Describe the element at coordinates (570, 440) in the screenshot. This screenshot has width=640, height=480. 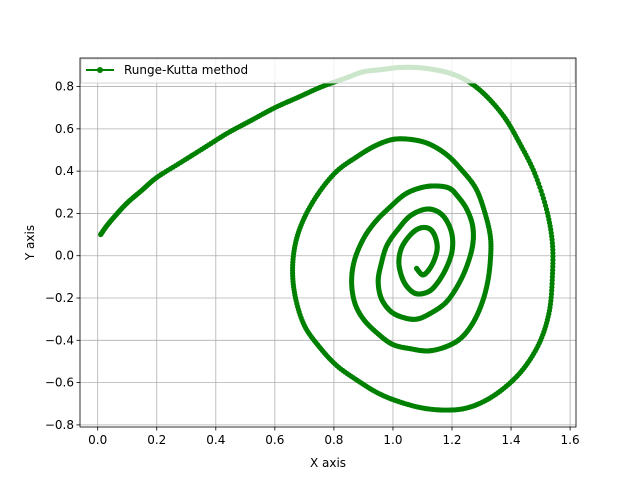
I see `x-tick-label: 1.6` at that location.